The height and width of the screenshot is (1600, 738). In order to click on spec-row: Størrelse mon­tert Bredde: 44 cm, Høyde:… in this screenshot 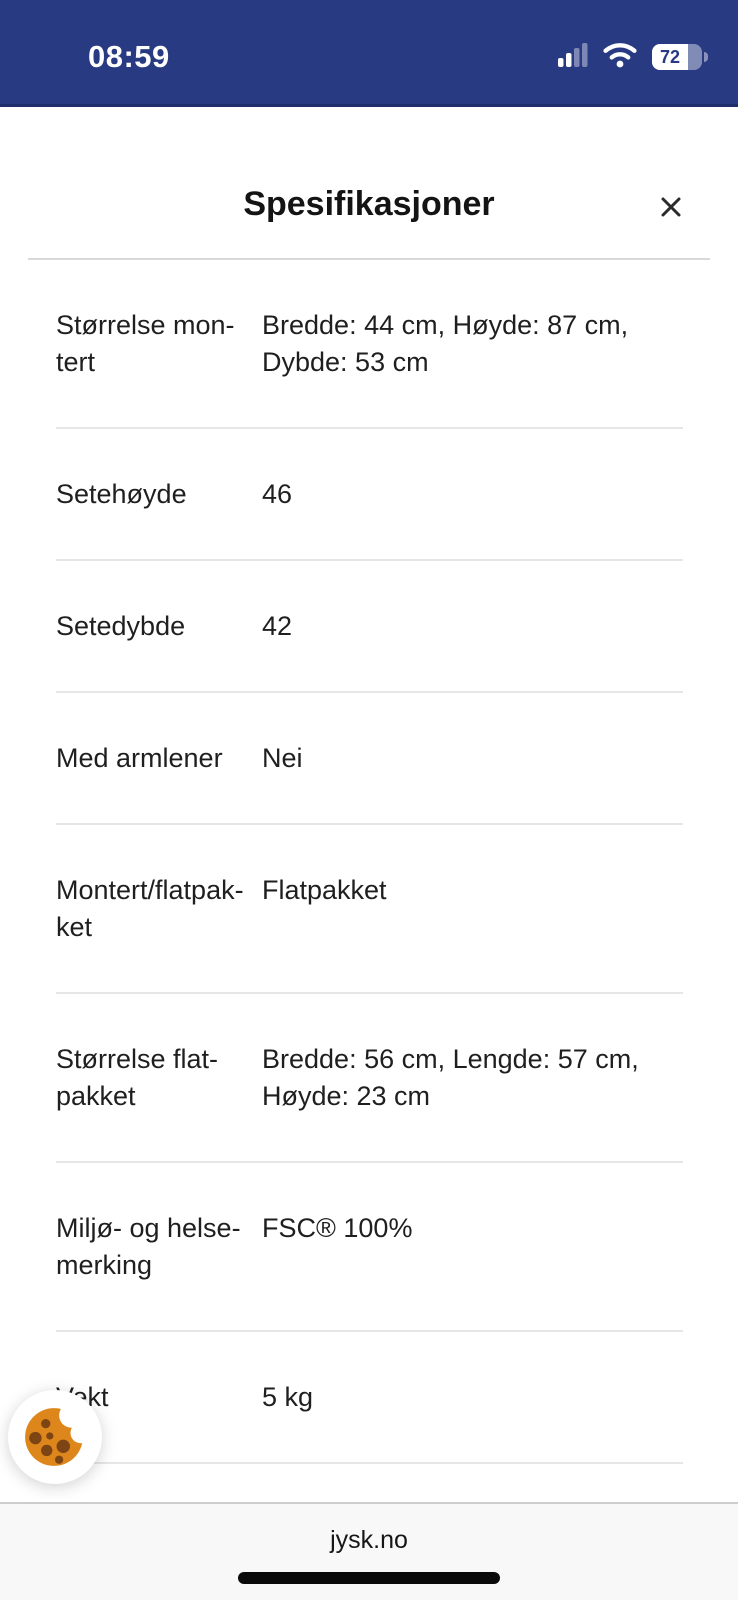, I will do `click(369, 344)`.